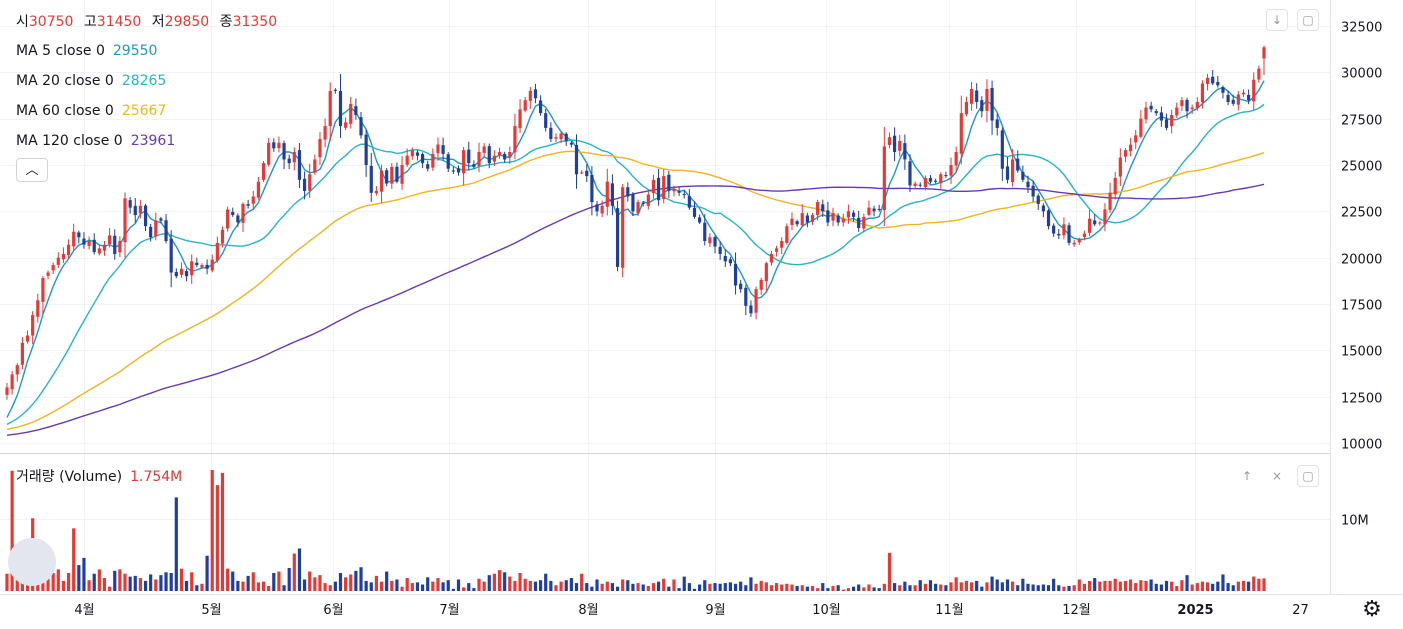 The height and width of the screenshot is (629, 1403). Describe the element at coordinates (1372, 609) in the screenshot. I see `settings-gear-icon: ⚙` at that location.